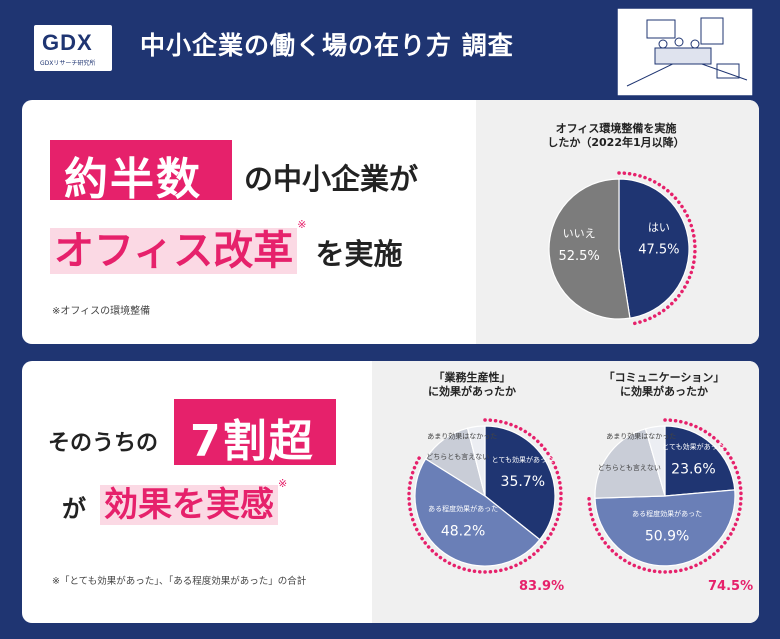  I want to click on chart3-value-0: 23.6%, so click(693, 469).